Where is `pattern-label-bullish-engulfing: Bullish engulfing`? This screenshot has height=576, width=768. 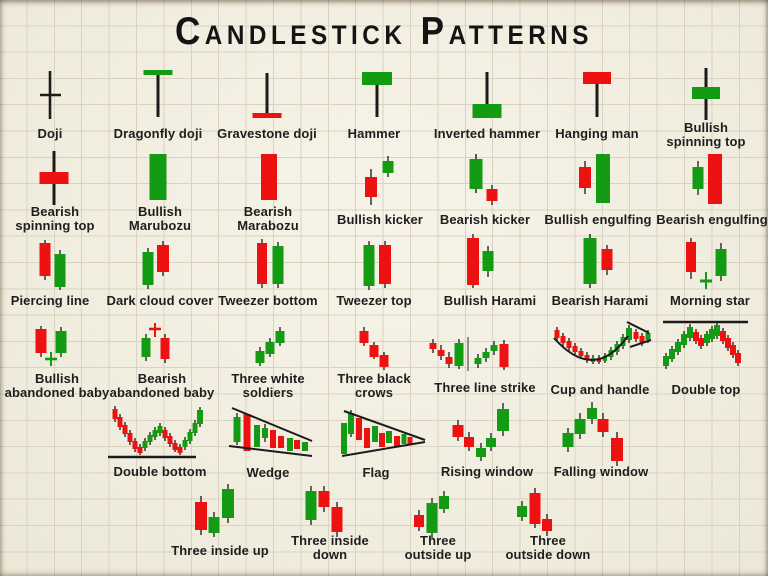 pattern-label-bullish-engulfing: Bullish engulfing is located at coordinates (598, 219).